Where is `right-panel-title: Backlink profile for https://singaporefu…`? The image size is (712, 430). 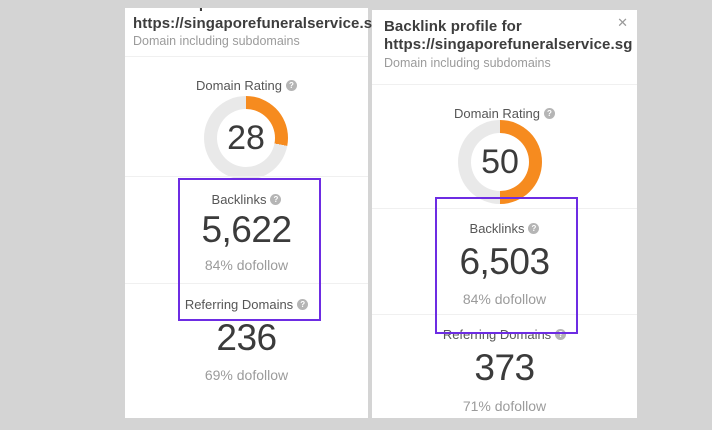
right-panel-title: Backlink profile for https://singaporefu… is located at coordinates (508, 36).